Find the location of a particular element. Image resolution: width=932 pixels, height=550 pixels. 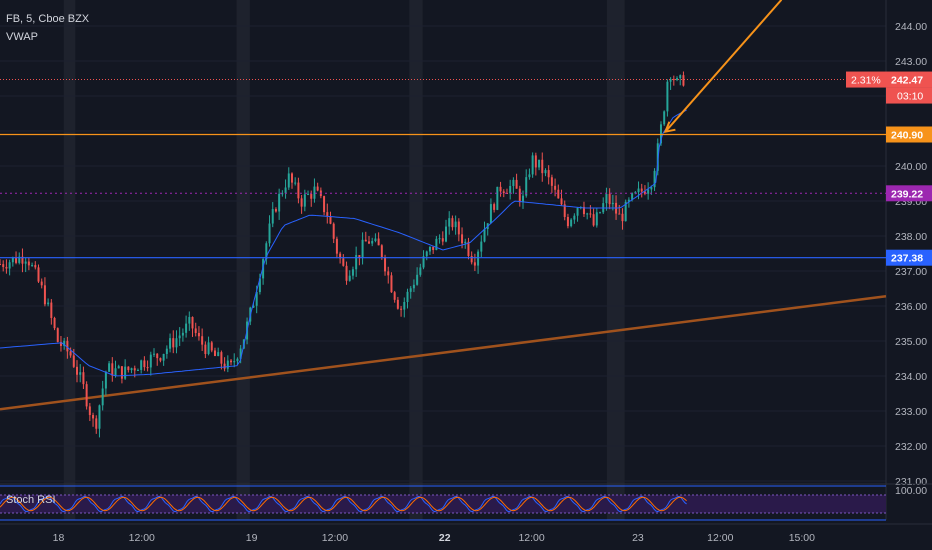

session-band is located at coordinates (243, 260).